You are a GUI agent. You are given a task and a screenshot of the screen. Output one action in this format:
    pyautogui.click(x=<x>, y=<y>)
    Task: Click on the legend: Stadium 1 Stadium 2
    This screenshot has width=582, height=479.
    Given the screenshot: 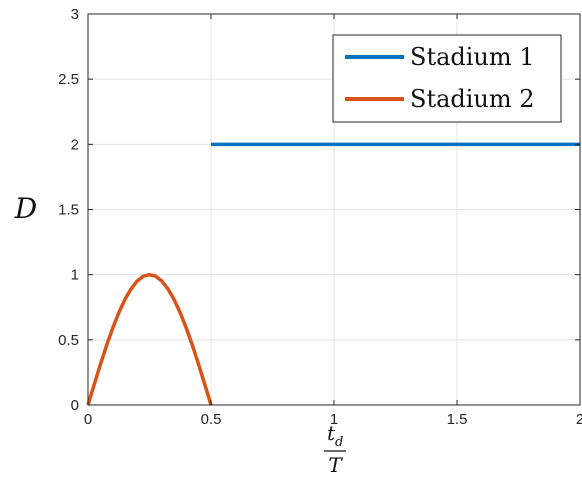 What is the action you would take?
    pyautogui.click(x=447, y=78)
    